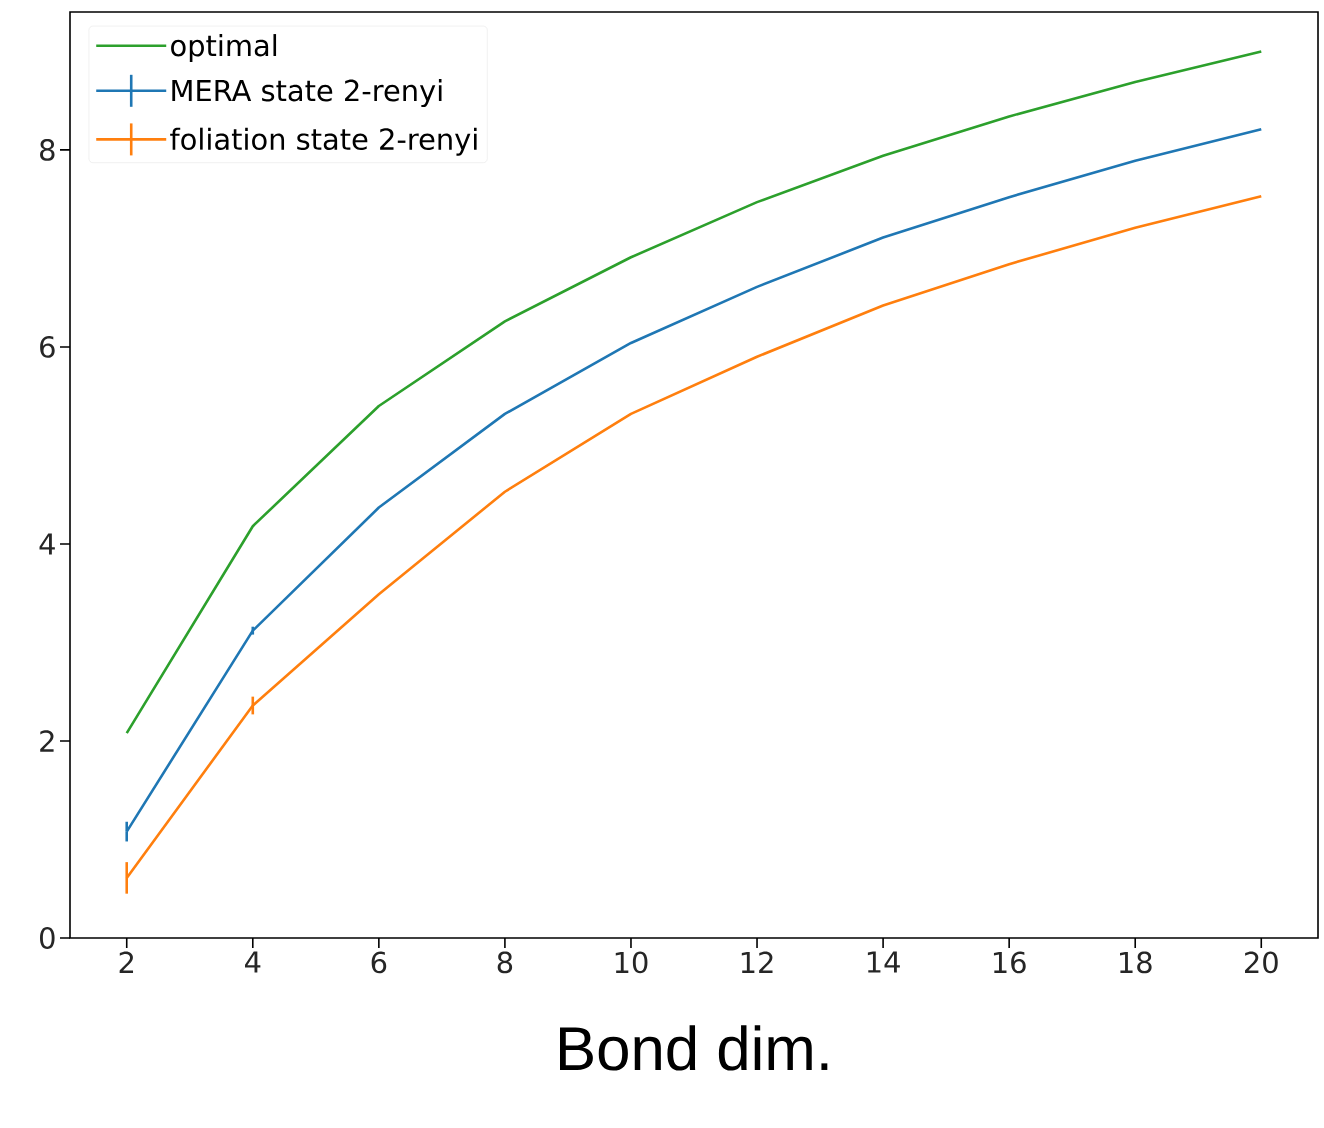  What do you see at coordinates (224, 48) in the screenshot?
I see `legend-label: optimal` at bounding box center [224, 48].